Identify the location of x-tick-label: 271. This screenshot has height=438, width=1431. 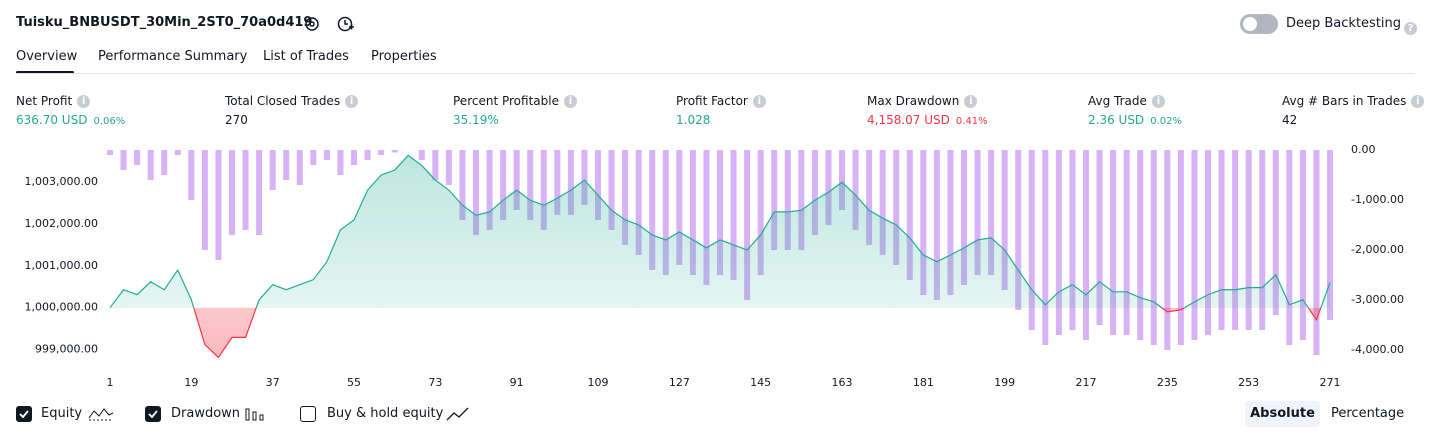
(1330, 382).